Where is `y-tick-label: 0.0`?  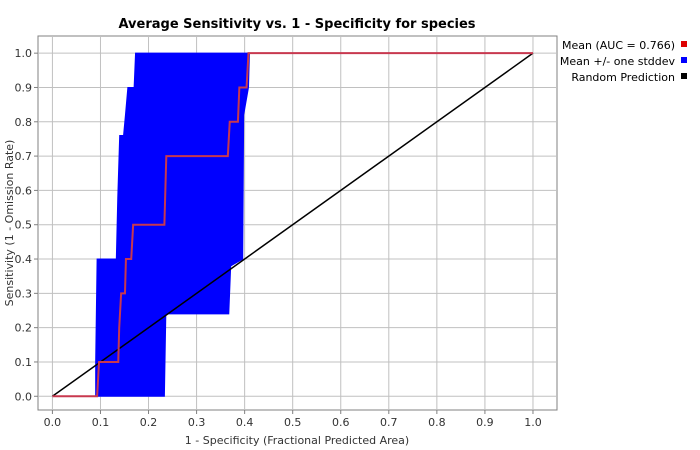
y-tick-label: 0.0 is located at coordinates (24, 396).